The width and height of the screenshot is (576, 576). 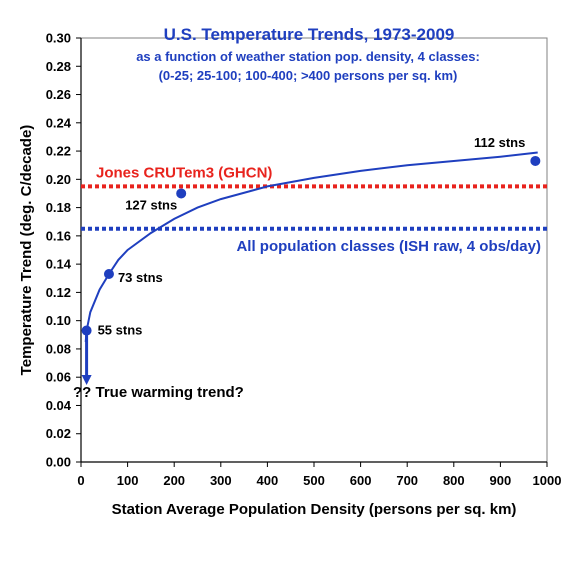 I want to click on annotation-group: ?? True warming trend?, so click(x=158, y=365).